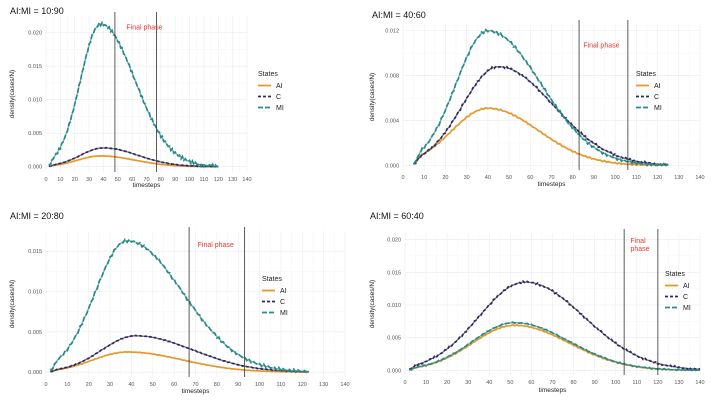  What do you see at coordinates (399, 15) in the screenshot?
I see `chart-title: AI:MI = 40:60` at bounding box center [399, 15].